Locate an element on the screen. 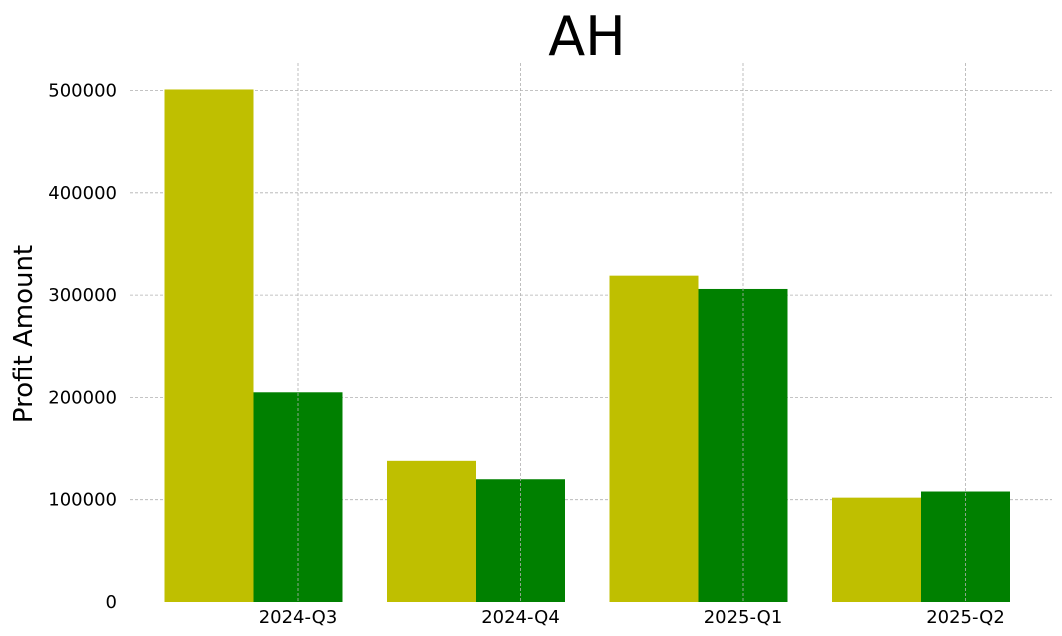  y-tick-label: 100000 is located at coordinates (82, 500).